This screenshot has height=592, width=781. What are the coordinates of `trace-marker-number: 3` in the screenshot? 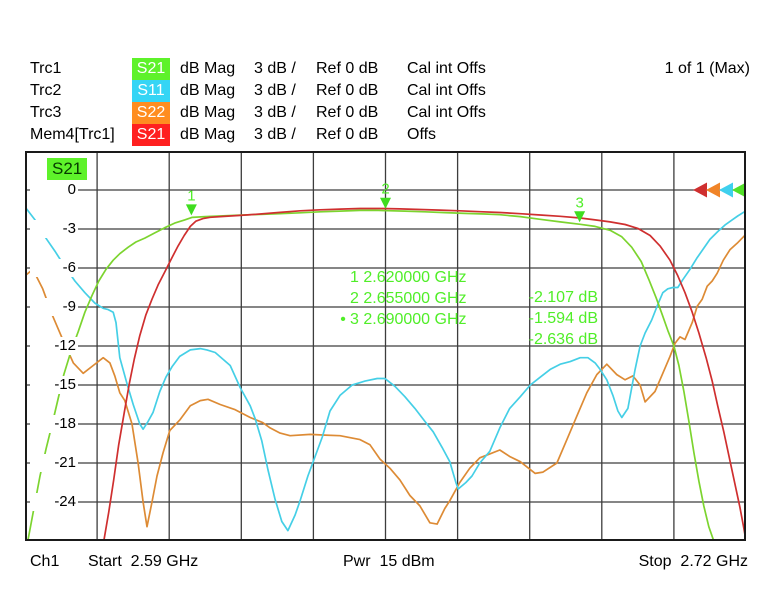 It's located at (579, 202).